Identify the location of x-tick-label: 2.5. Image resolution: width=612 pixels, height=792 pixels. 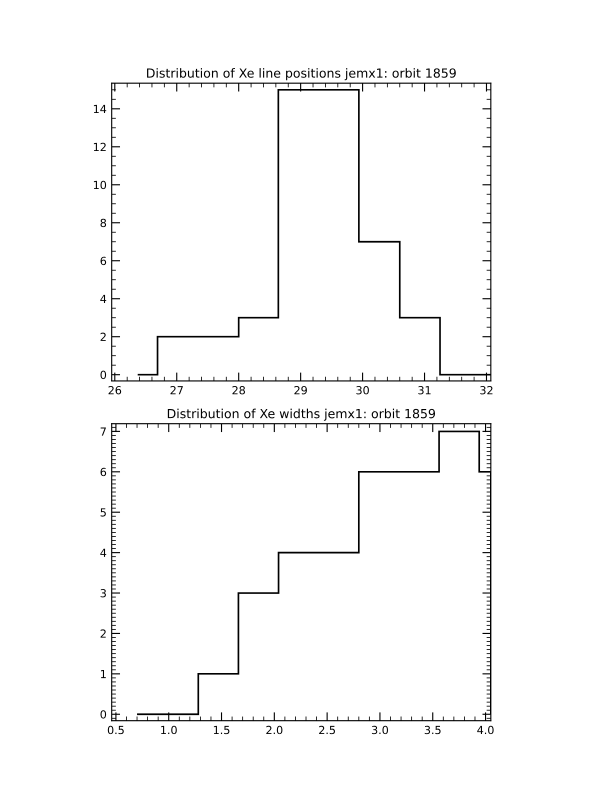
(327, 730).